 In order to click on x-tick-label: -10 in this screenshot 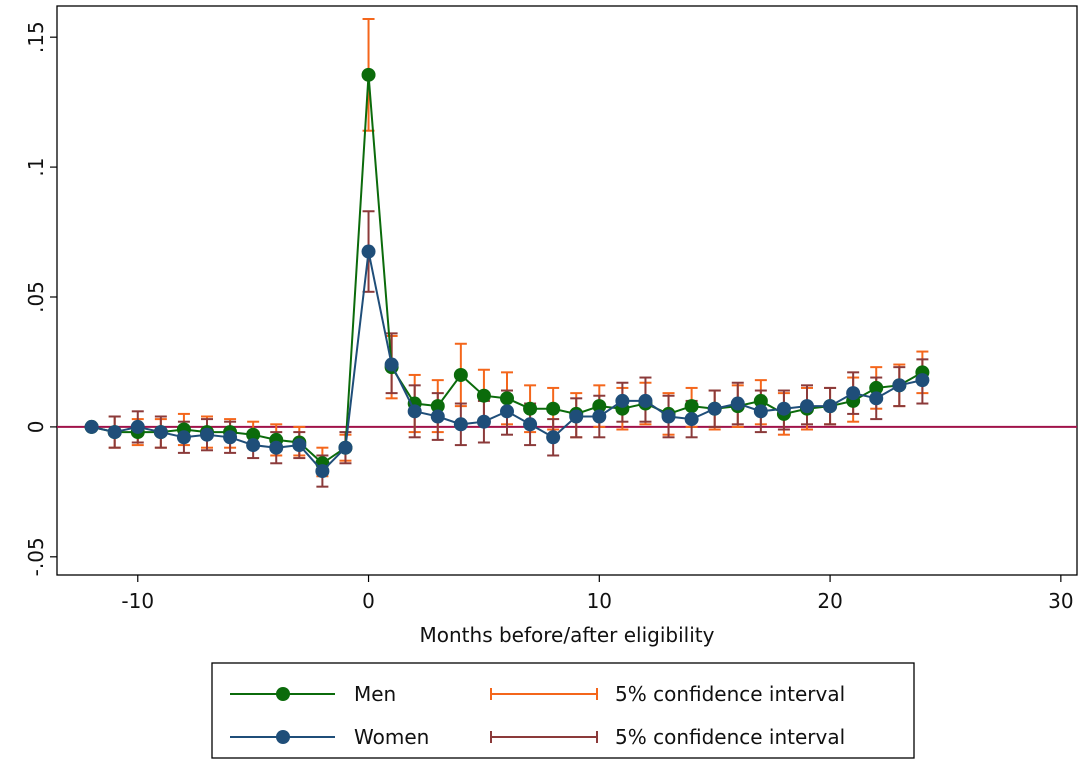, I will do `click(137, 601)`.